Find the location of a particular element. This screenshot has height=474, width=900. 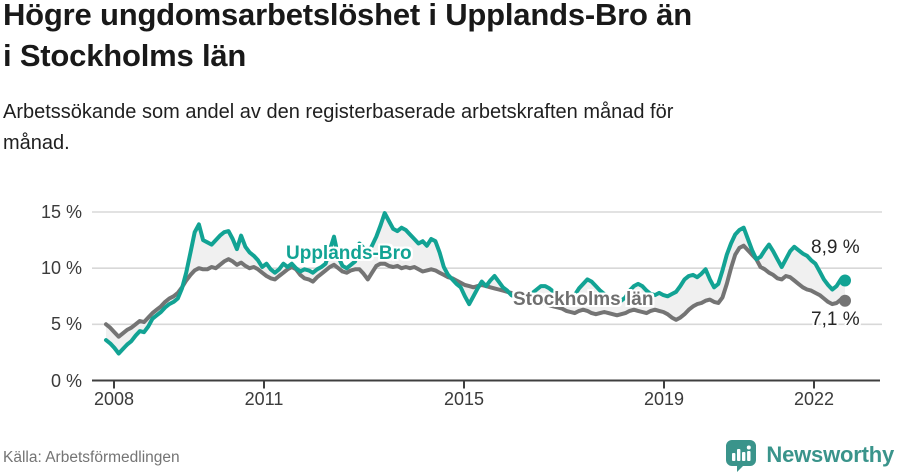

y-tick-label: 10 % is located at coordinates (61, 268).